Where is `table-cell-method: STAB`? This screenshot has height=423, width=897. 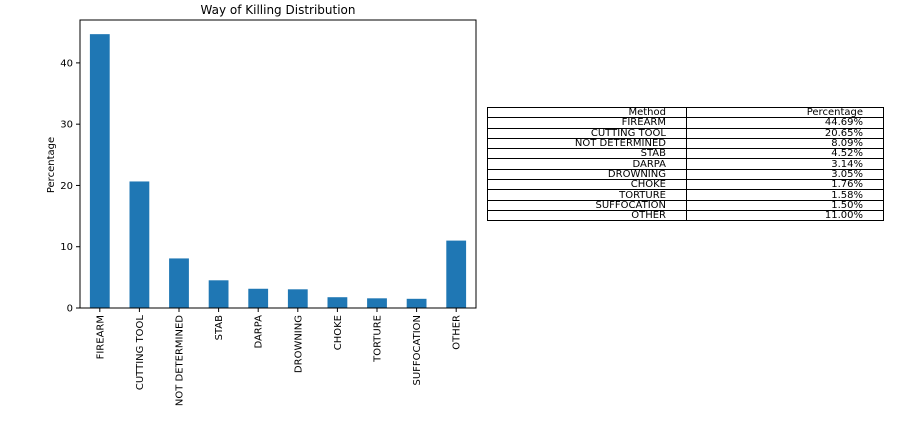 table-cell-method: STAB is located at coordinates (587, 154).